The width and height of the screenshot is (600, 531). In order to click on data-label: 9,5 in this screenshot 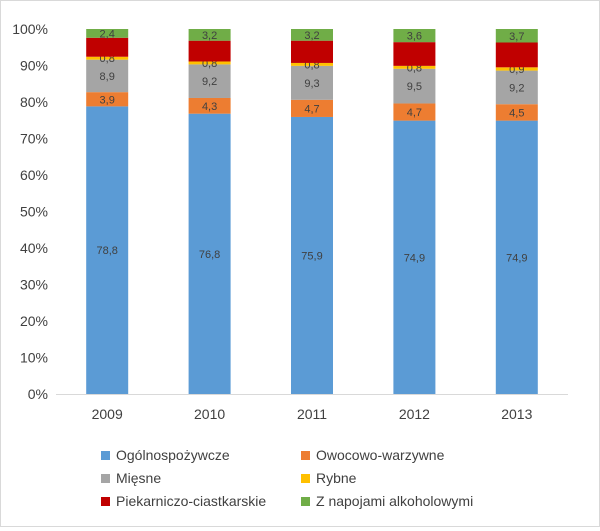, I will do `click(414, 87)`.